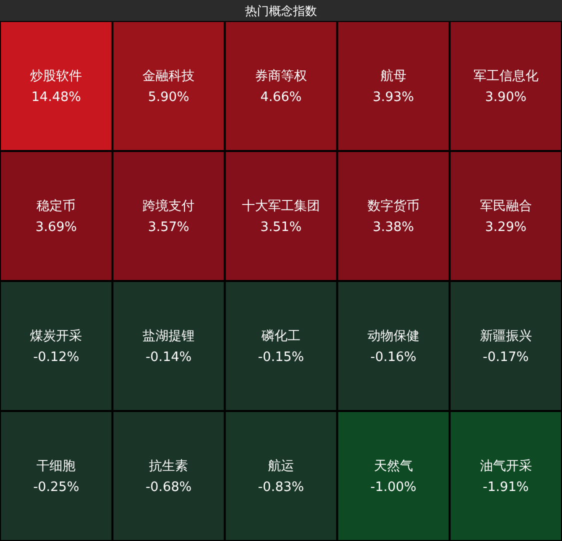  What do you see at coordinates (393, 487) in the screenshot?
I see `data-label: -1.00%` at bounding box center [393, 487].